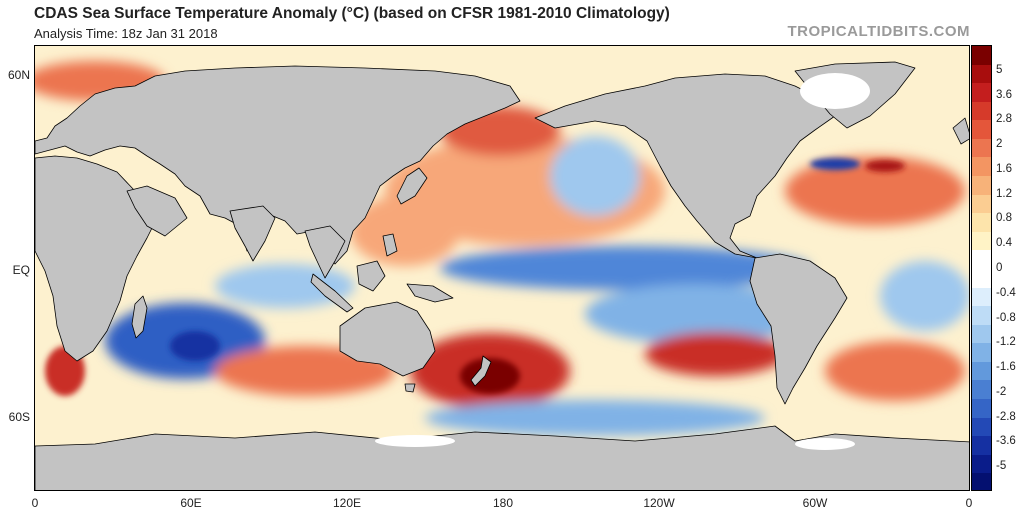 This screenshot has height=512, width=1024. Describe the element at coordinates (835, 164) in the screenshot. I see `anomaly-gulf-stream-cold` at that location.